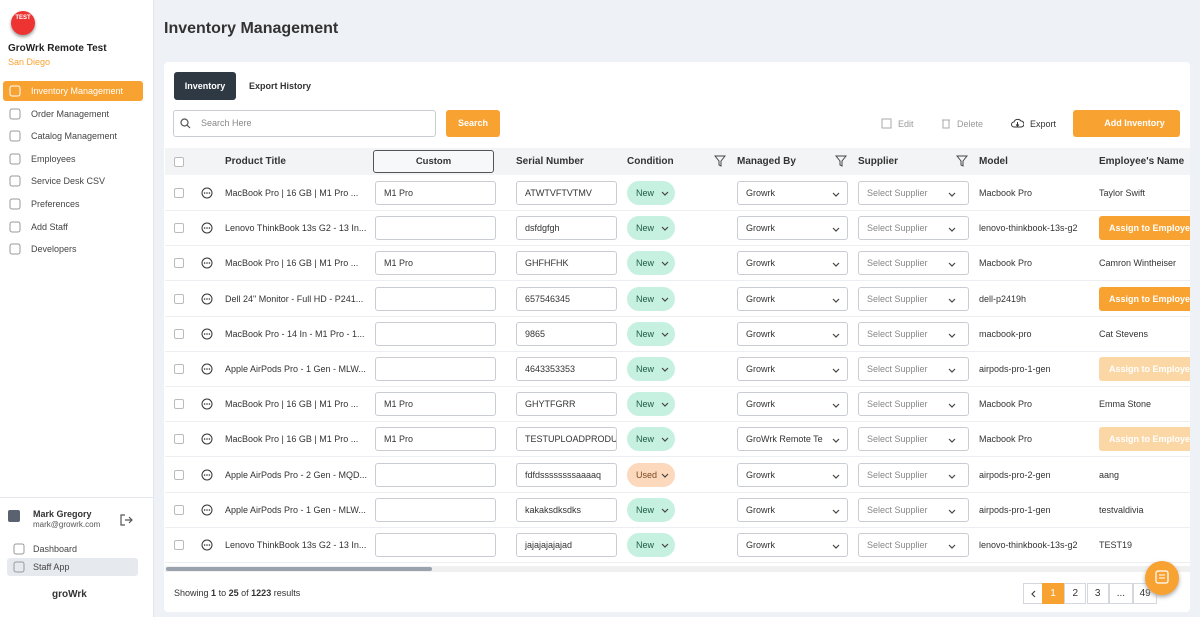 Image resolution: width=1200 pixels, height=617 pixels. Describe the element at coordinates (651, 474) in the screenshot. I see `condition-pill: Used` at that location.